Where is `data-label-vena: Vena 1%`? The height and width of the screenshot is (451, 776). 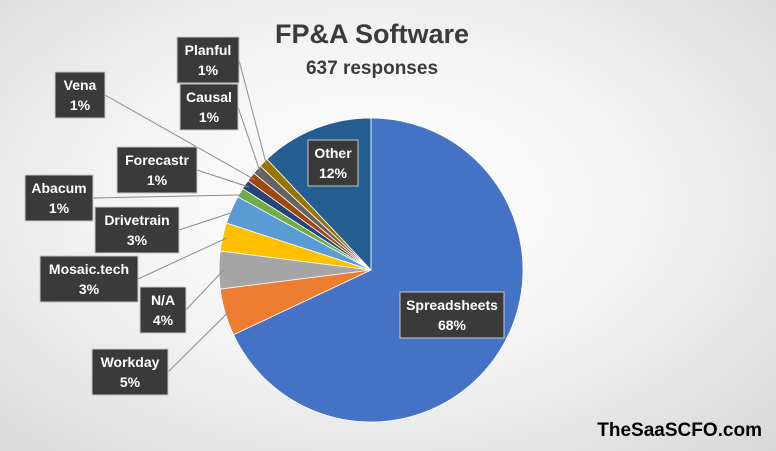 data-label-vena: Vena 1% is located at coordinates (80, 95).